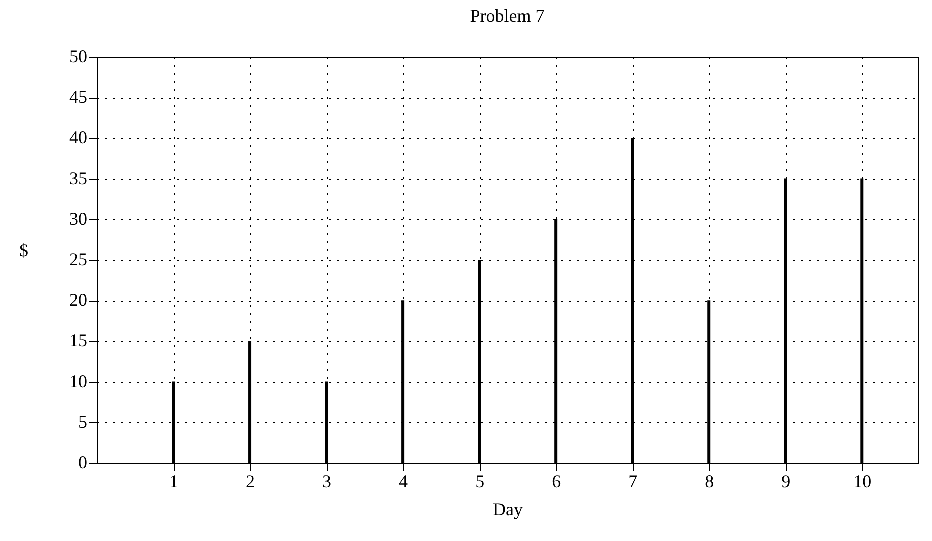  I want to click on y-tick-label: 25, so click(79, 260).